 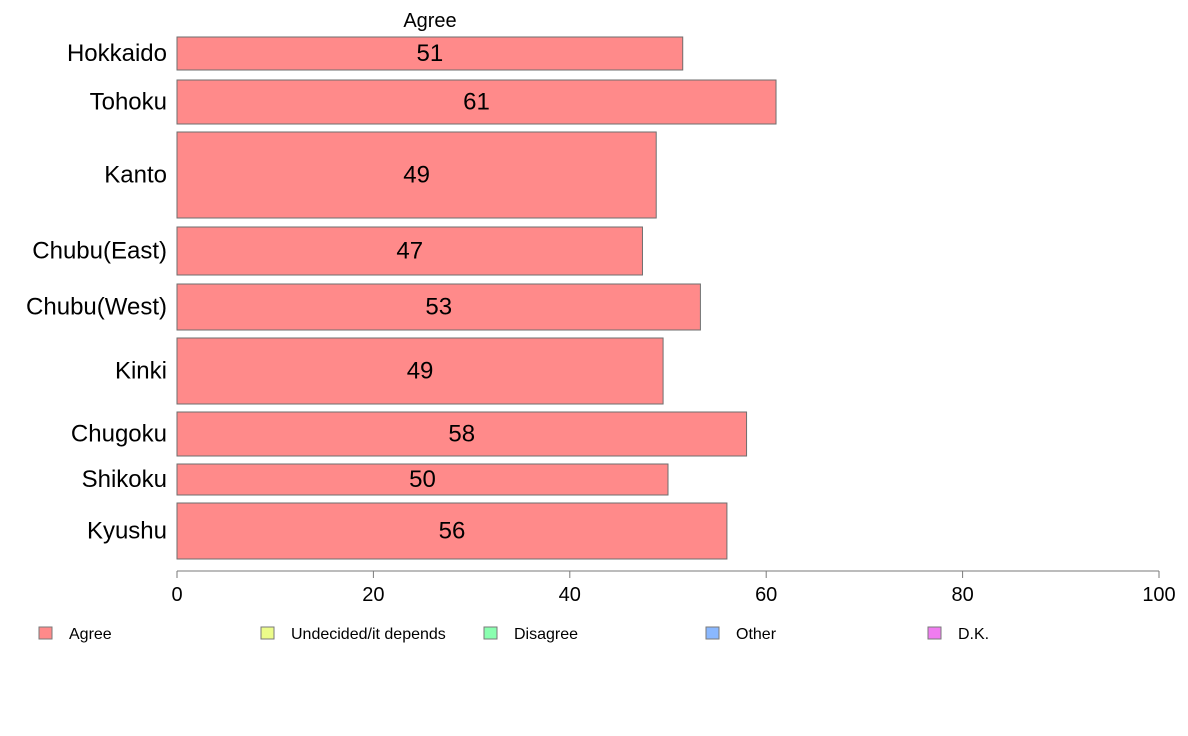 I want to click on bar-kanto, so click(x=416, y=175).